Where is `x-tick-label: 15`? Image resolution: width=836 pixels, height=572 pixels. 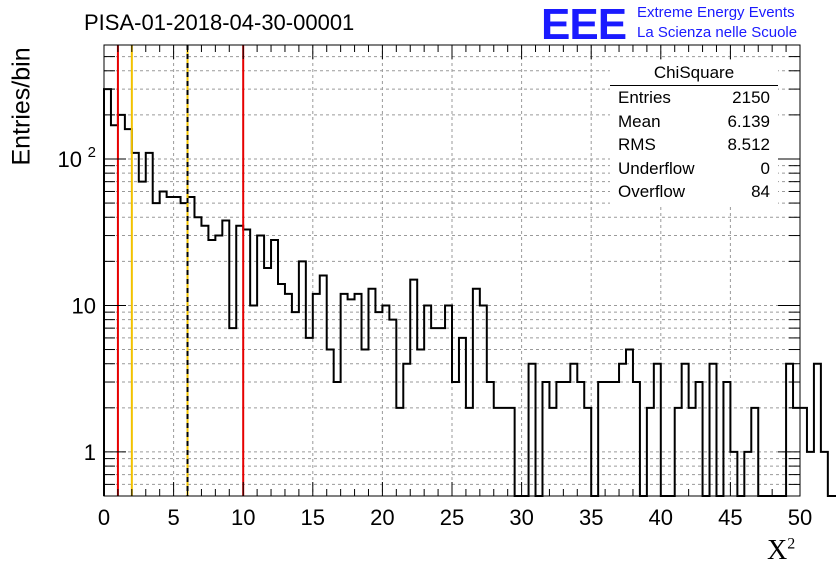 x-tick-label: 15 is located at coordinates (313, 517).